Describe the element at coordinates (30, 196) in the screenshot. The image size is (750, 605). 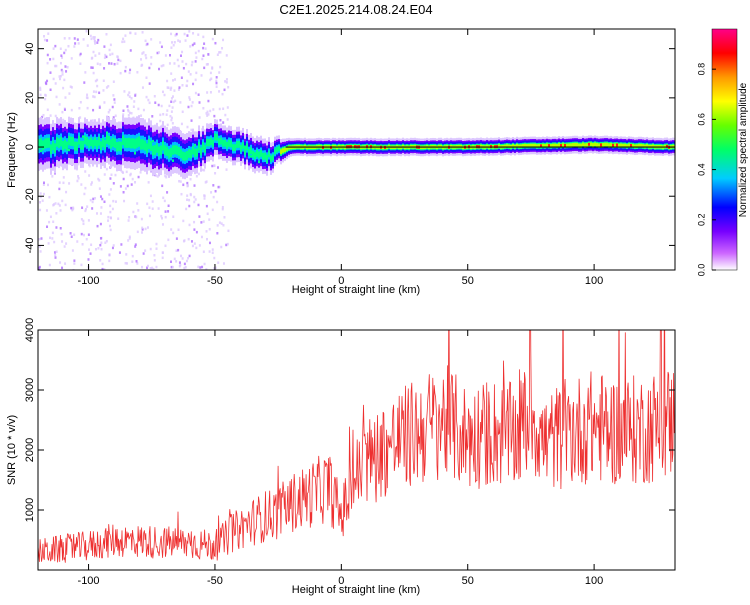
I see `spectrogram-y-tick-label: -20` at that location.